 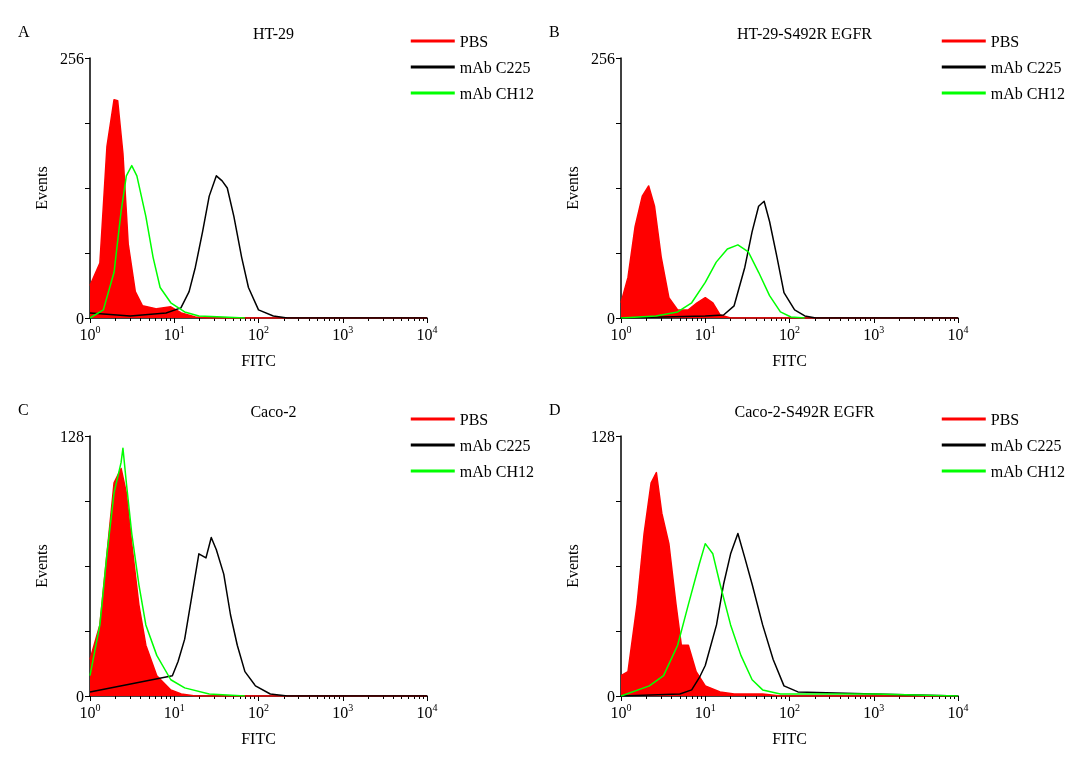 What do you see at coordinates (23, 409) in the screenshot?
I see `text: C` at bounding box center [23, 409].